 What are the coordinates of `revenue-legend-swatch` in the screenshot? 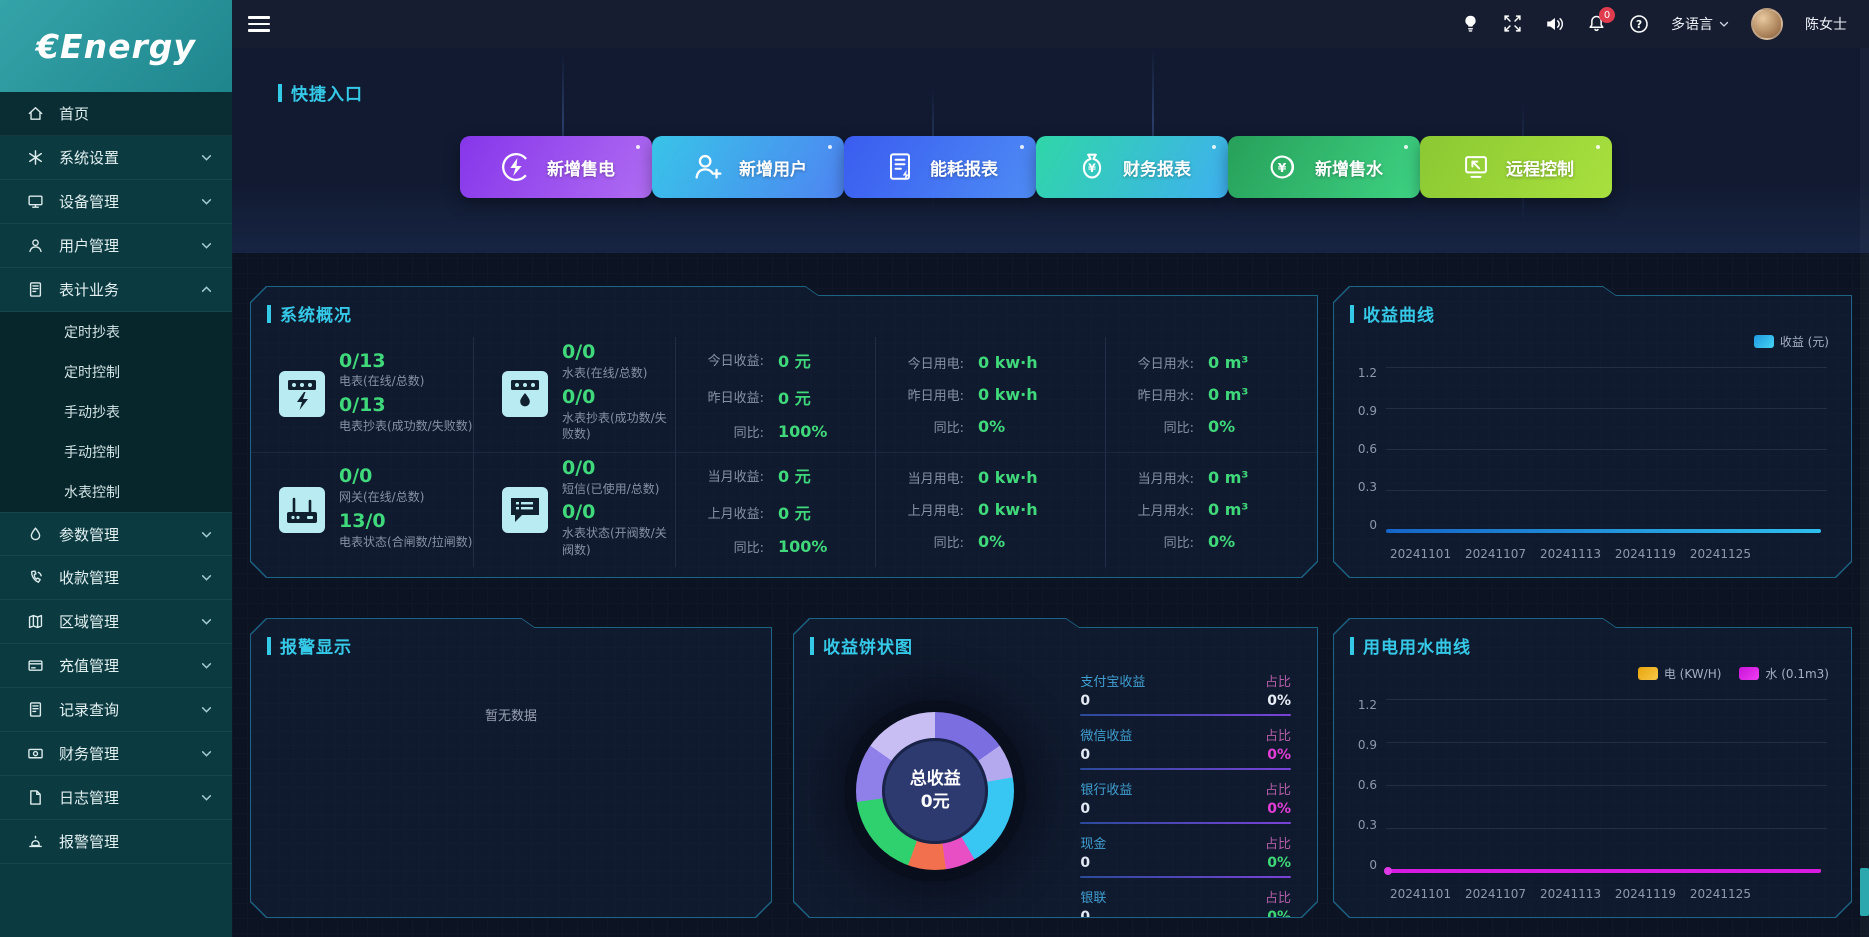 It's located at (1764, 341).